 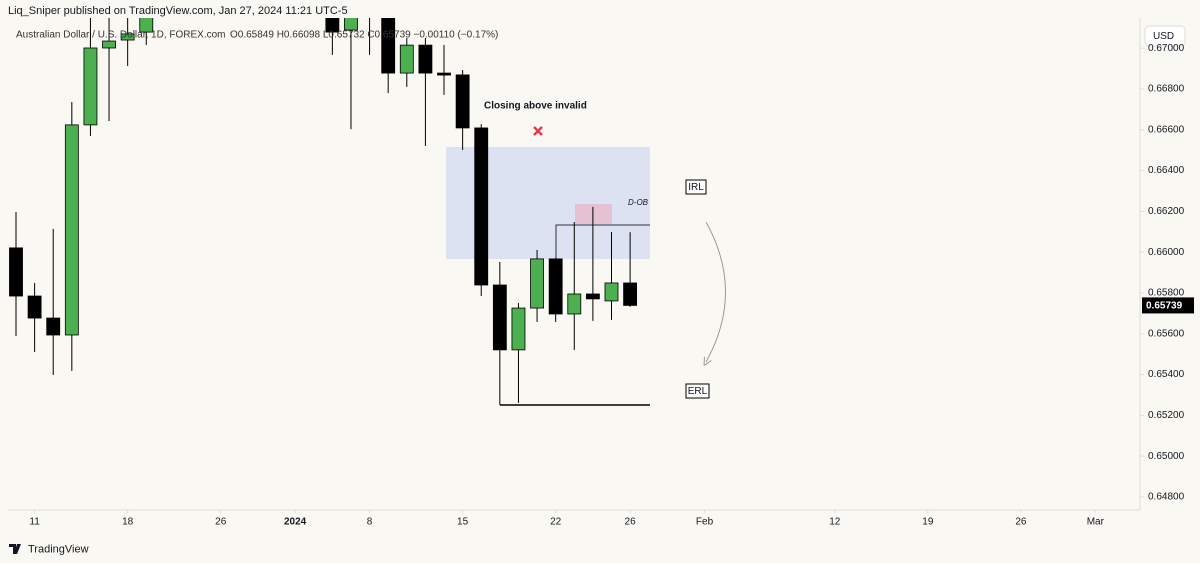 What do you see at coordinates (463, 522) in the screenshot?
I see `x-tick-label: 15` at bounding box center [463, 522].